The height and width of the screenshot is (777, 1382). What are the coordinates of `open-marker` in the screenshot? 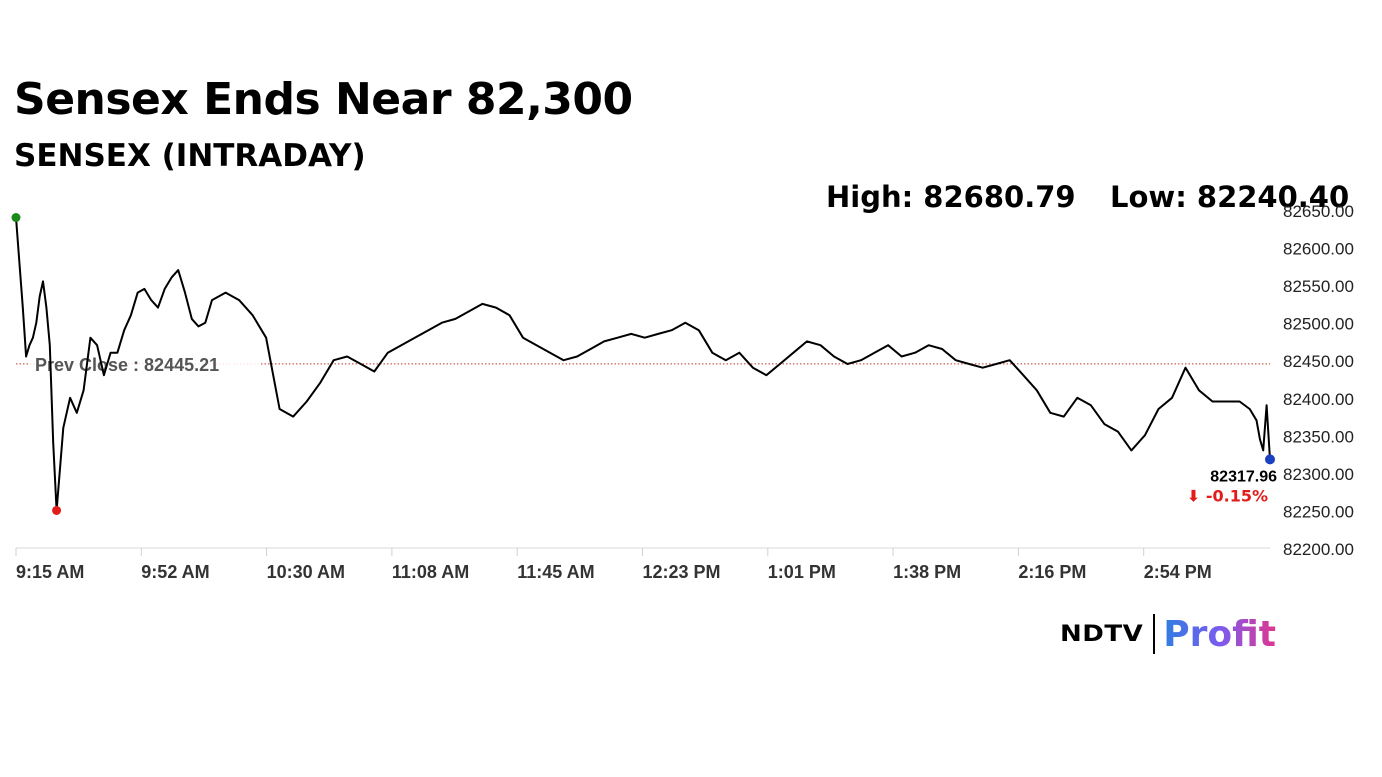 It's located at (16, 218).